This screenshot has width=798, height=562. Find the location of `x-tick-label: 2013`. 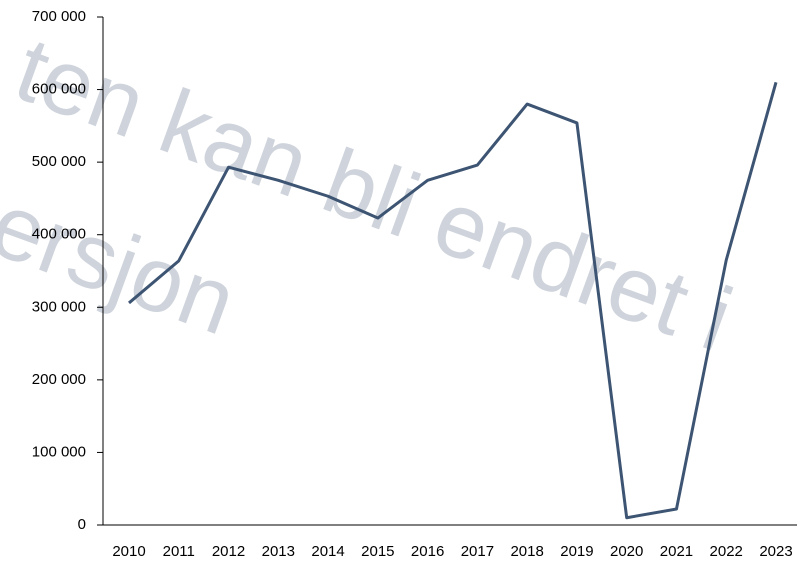

x-tick-label: 2013 is located at coordinates (278, 551).